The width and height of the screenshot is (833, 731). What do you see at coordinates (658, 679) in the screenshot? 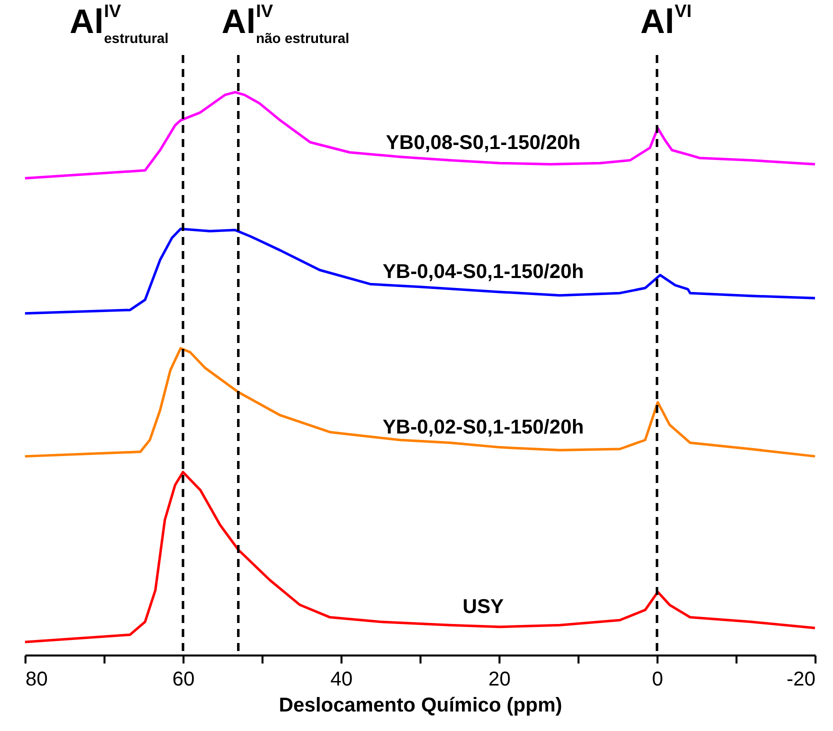
I see `x-tick-label: 0` at bounding box center [658, 679].